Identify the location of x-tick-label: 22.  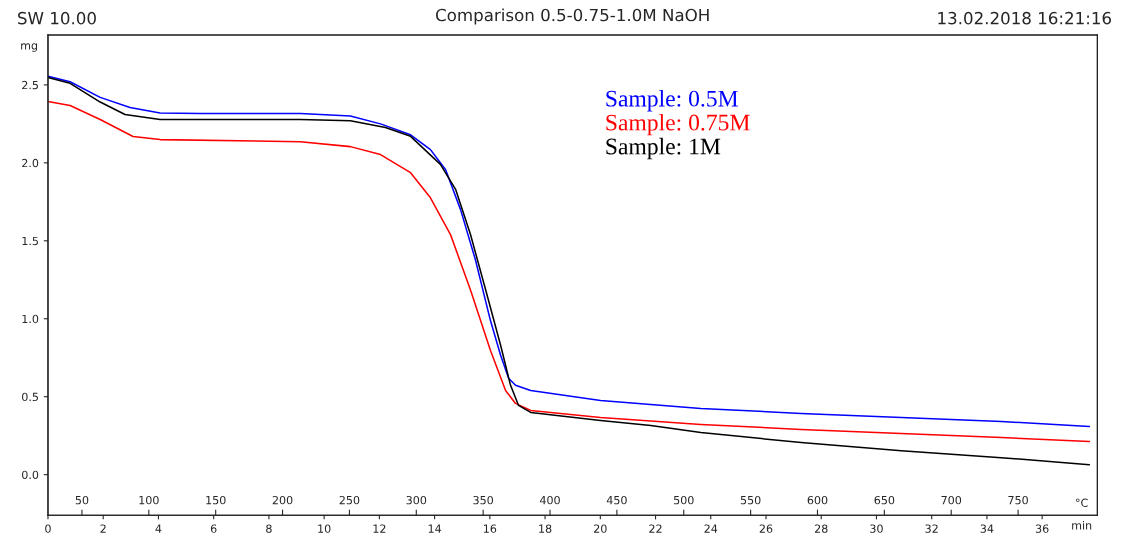
(655, 528).